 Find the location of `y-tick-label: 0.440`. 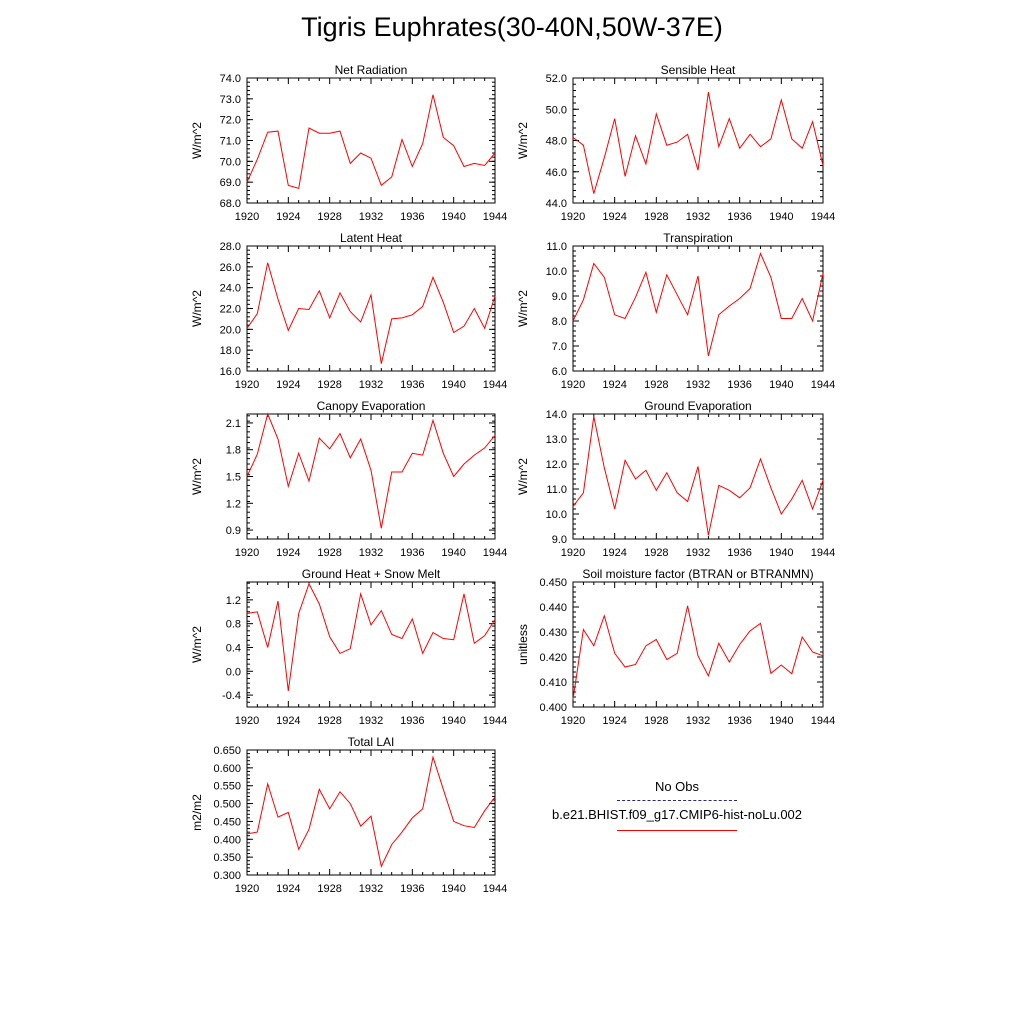

y-tick-label: 0.440 is located at coordinates (553, 608).